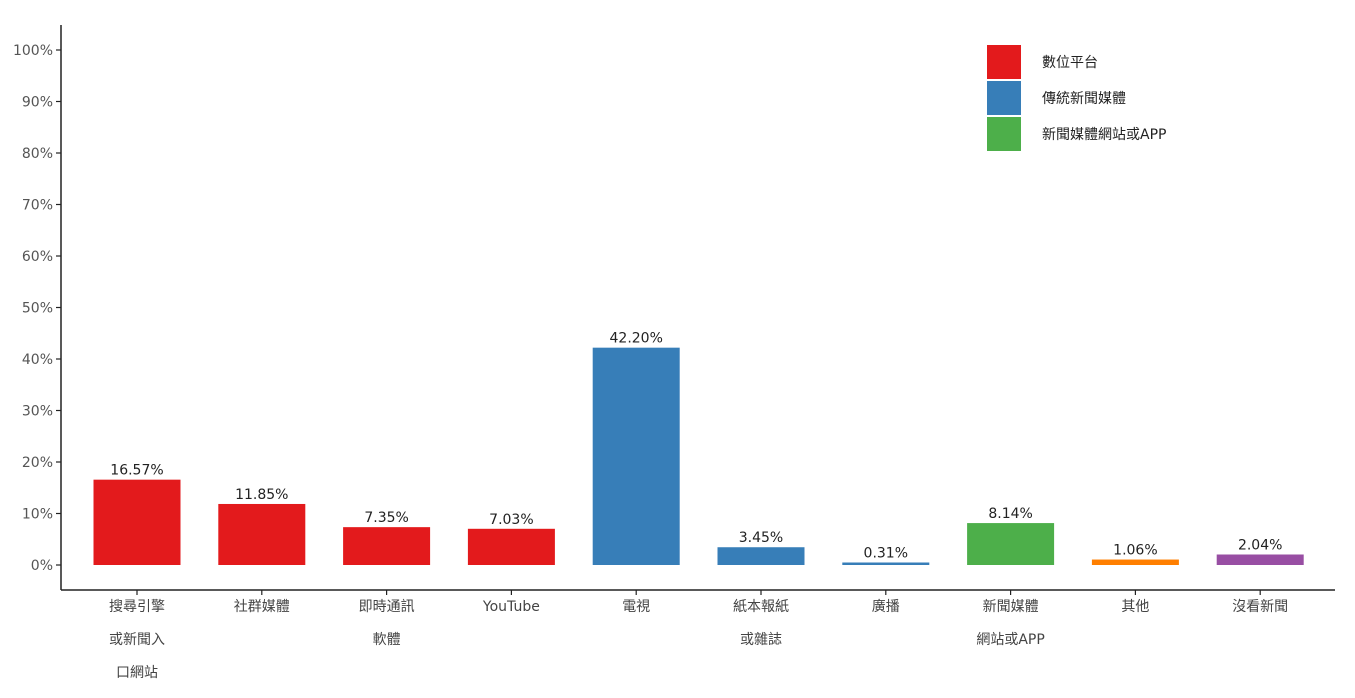  What do you see at coordinates (37, 103) in the screenshot?
I see `y-tick-label: 90%` at bounding box center [37, 103].